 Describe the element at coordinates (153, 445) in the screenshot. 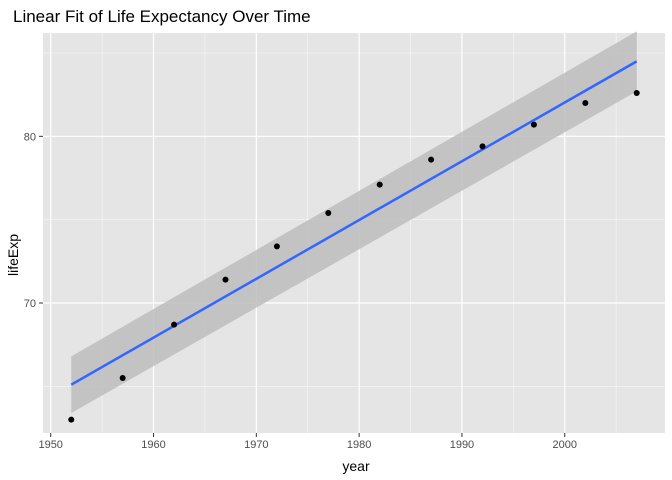

I see `x-tick-label-1960: 1960` at that location.